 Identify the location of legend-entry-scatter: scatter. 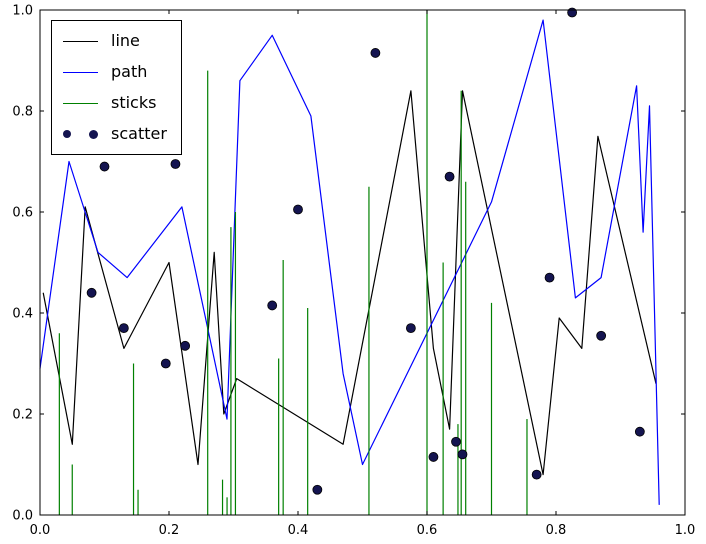
(115, 134).